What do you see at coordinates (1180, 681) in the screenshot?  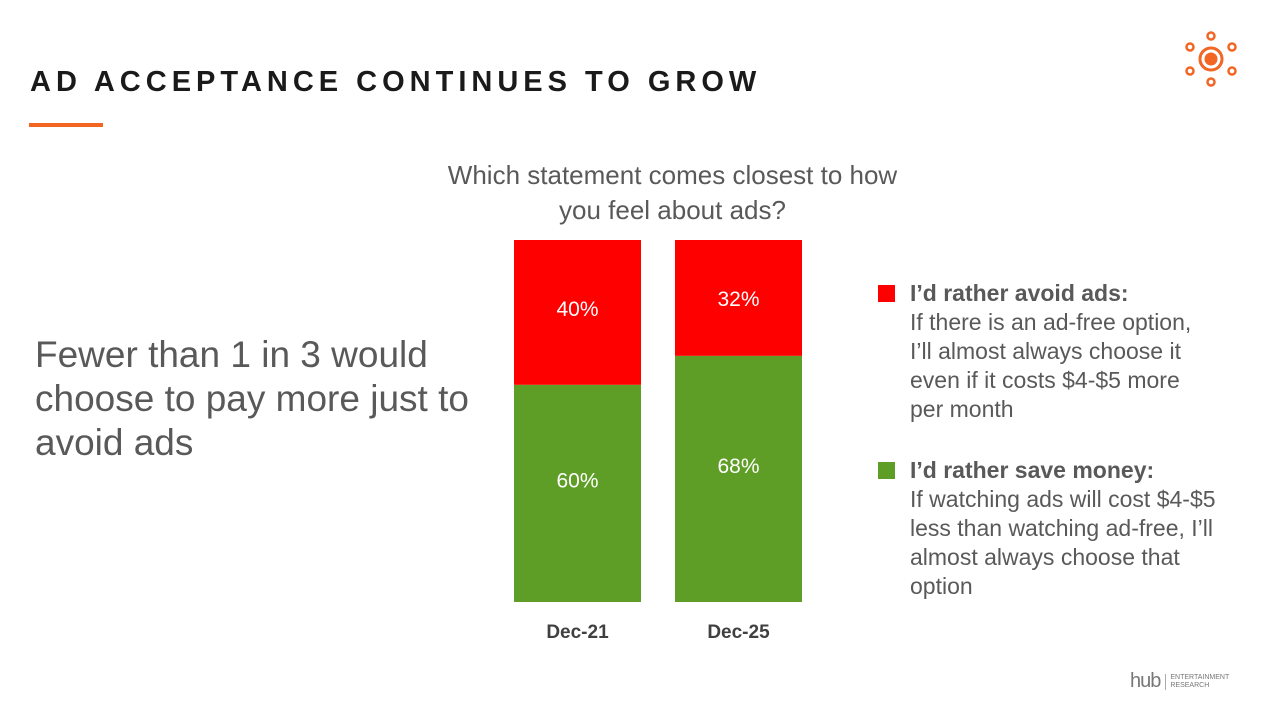 I see `hub-logo: hub ENTERTAINMENT RESEARCH` at bounding box center [1180, 681].